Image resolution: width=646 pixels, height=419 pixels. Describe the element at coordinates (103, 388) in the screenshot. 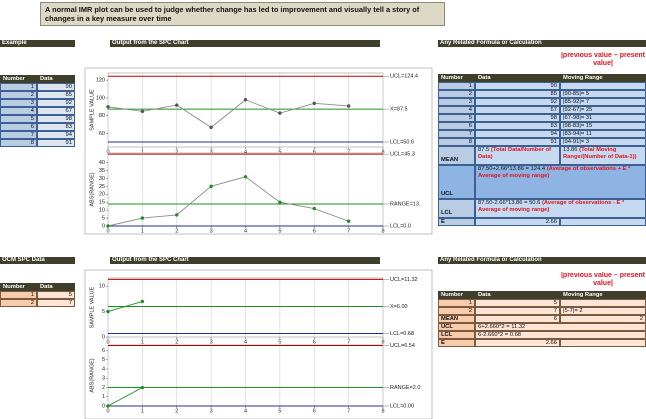

I see `y-tick-label: 2` at that location.